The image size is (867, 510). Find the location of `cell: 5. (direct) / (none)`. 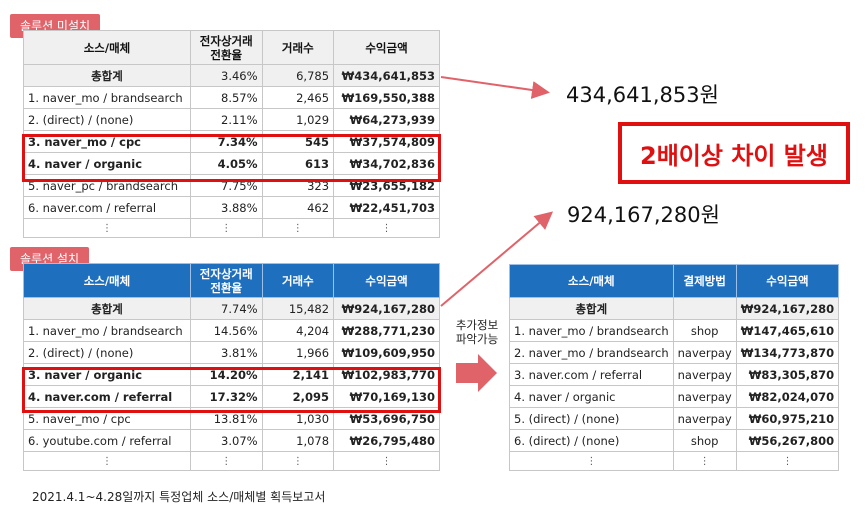

cell: 5. (direct) / (none) is located at coordinates (591, 418).